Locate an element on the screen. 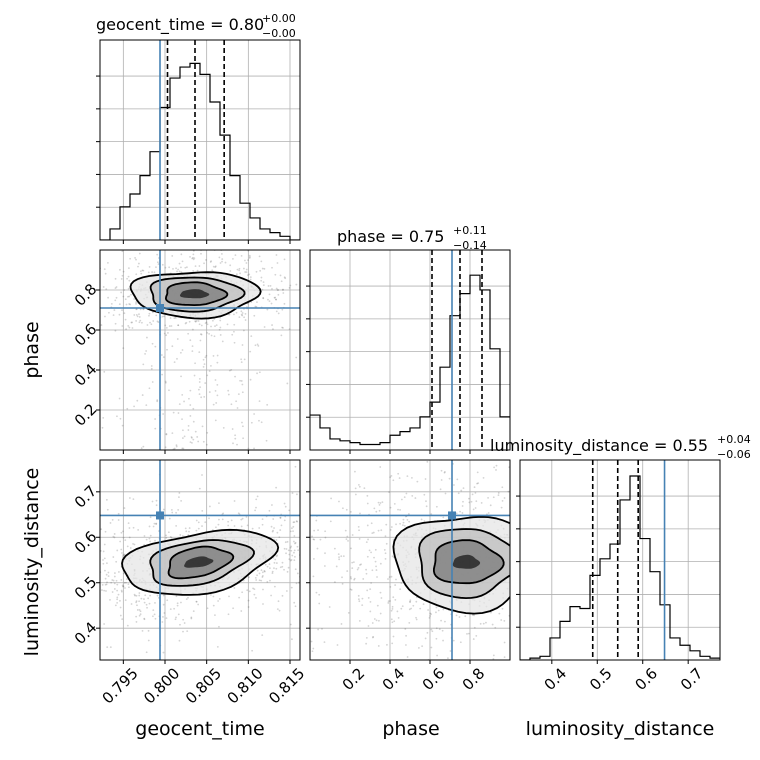 The image size is (760, 760). histogram-luminosity_distance is located at coordinates (620, 567).